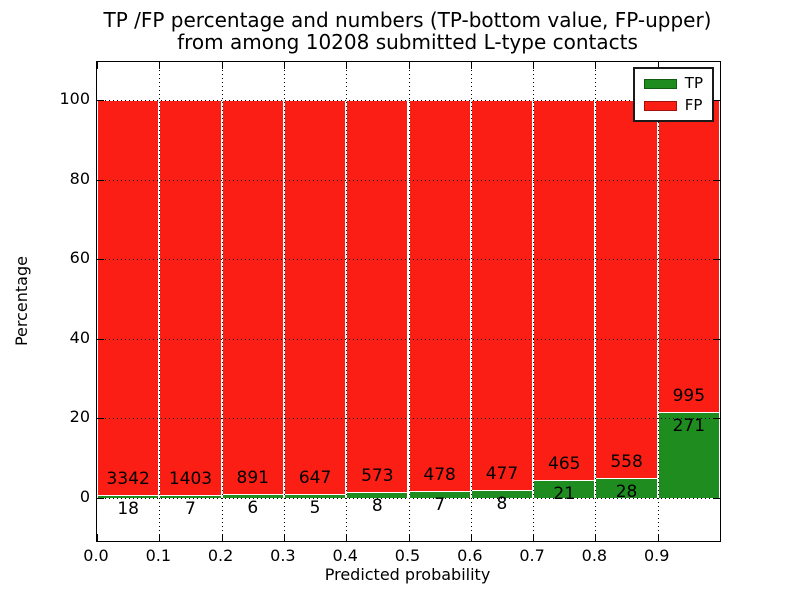 The width and height of the screenshot is (800, 600). Describe the element at coordinates (594, 555) in the screenshot. I see `x-tick-label: 0.8` at that location.